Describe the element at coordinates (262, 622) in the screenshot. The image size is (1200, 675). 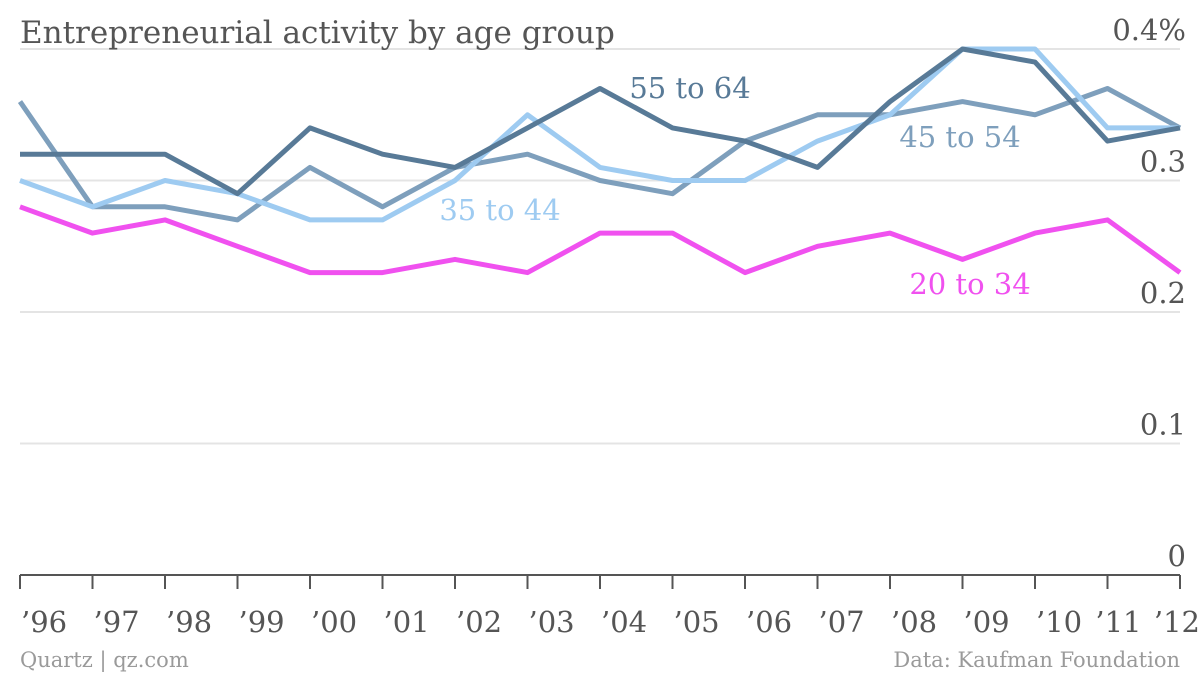
I see `x-tick-label: ’99` at that location.